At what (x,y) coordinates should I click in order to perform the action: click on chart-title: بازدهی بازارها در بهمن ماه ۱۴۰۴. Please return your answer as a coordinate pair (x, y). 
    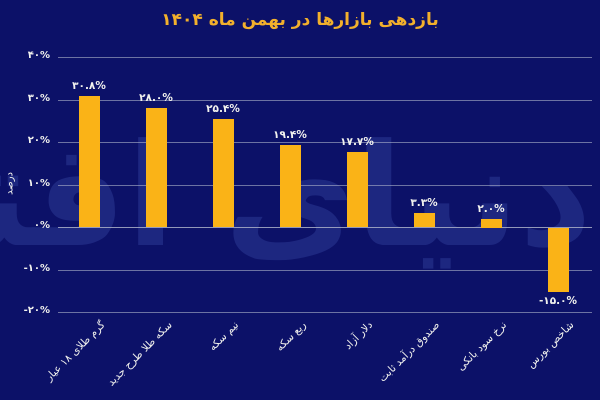
    Looking at the image, I should click on (300, 20).